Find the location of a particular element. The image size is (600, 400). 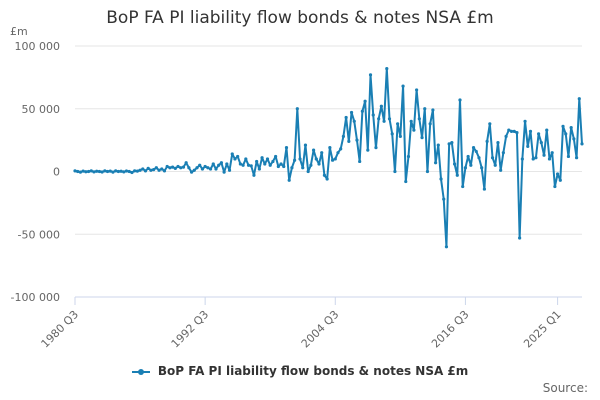

y-axis-ticks: 100 000 50 000 0 -50 000 -100 000 is located at coordinates (35, 172).